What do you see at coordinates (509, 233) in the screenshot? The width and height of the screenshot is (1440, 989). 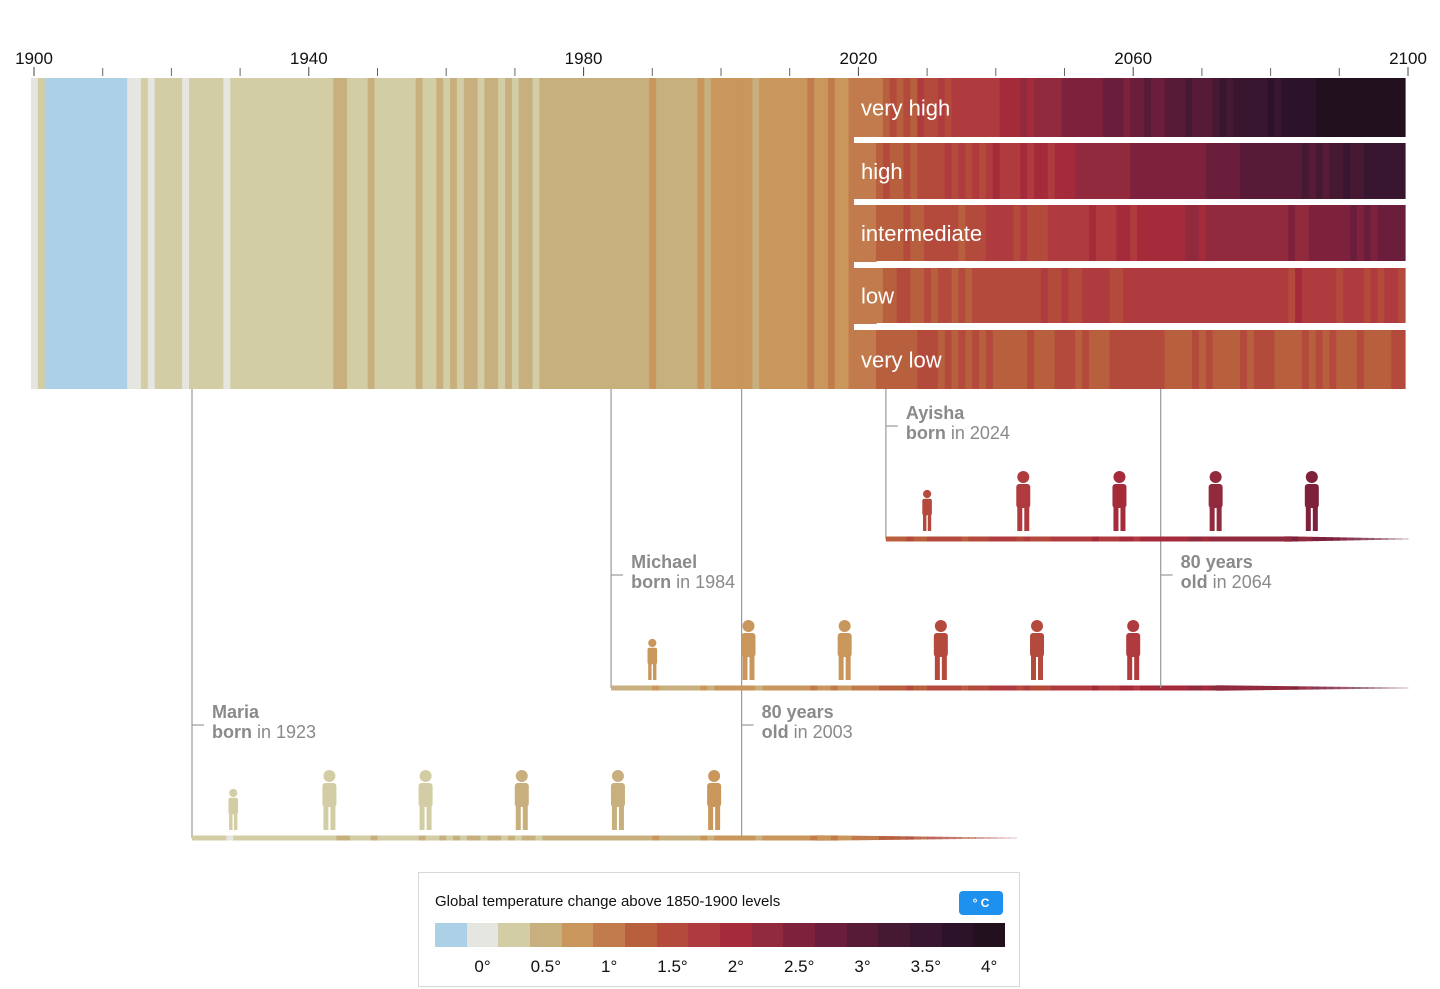 I see `stripe-1969` at bounding box center [509, 233].